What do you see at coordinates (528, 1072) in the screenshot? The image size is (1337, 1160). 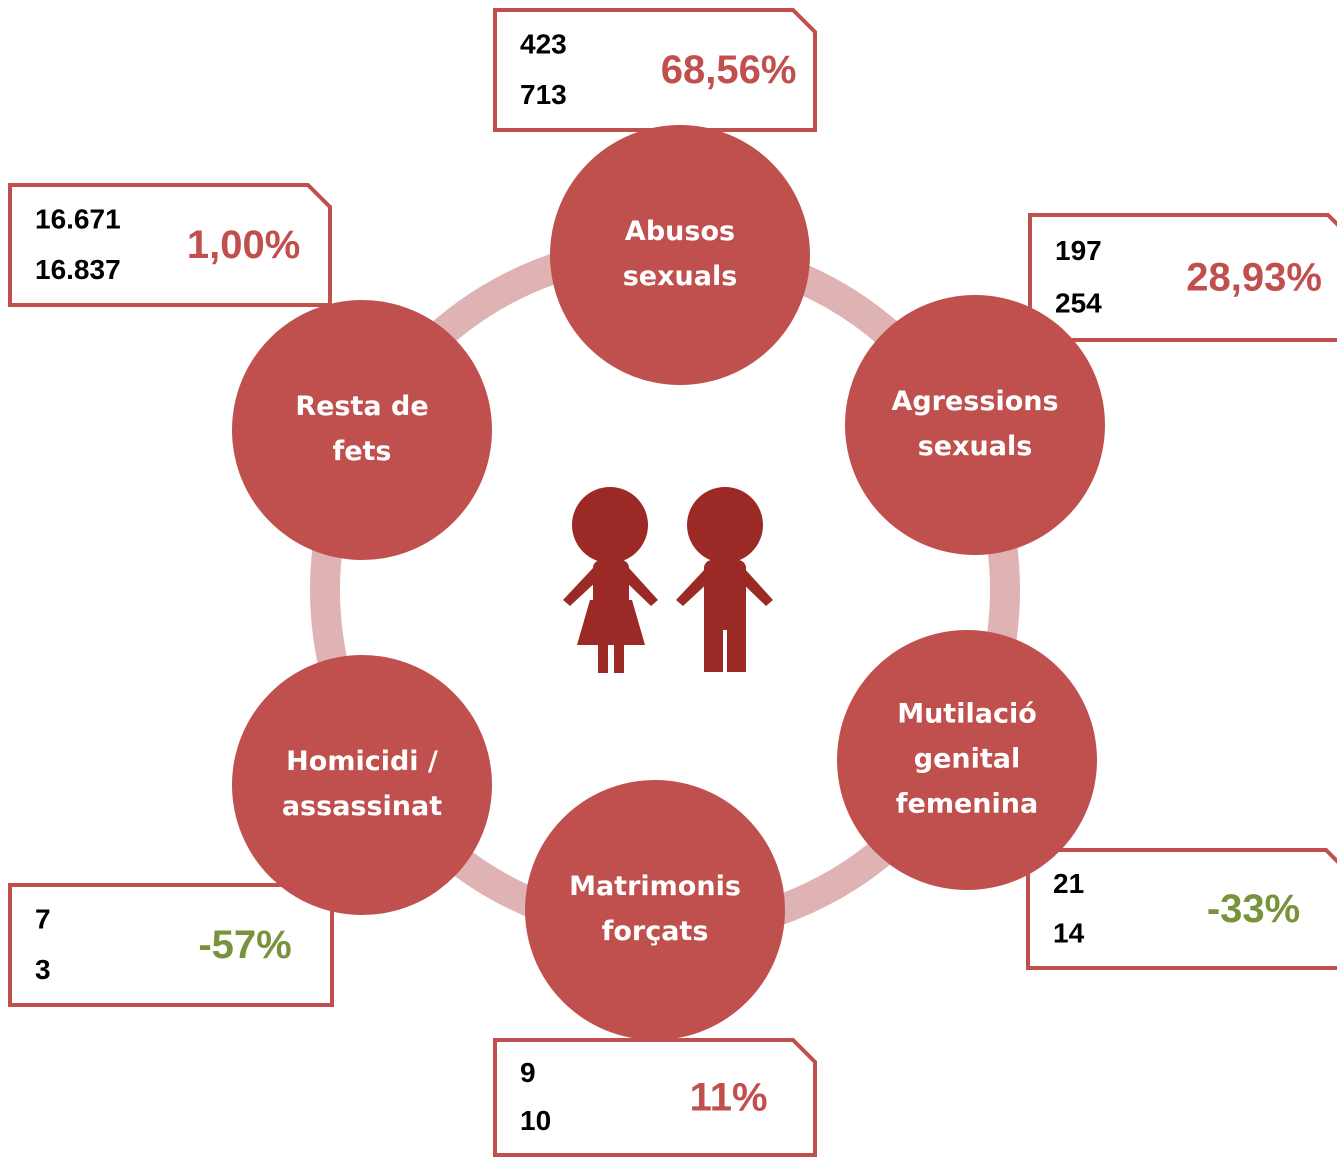 I see `count: 9` at bounding box center [528, 1072].